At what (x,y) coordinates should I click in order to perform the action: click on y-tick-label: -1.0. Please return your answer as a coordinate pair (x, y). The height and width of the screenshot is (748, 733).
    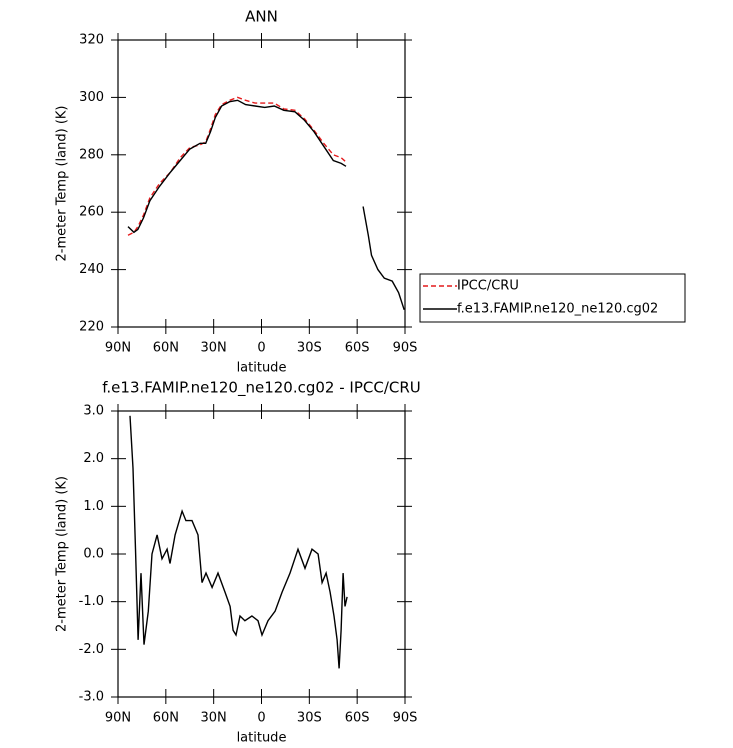
    Looking at the image, I should click on (91, 601).